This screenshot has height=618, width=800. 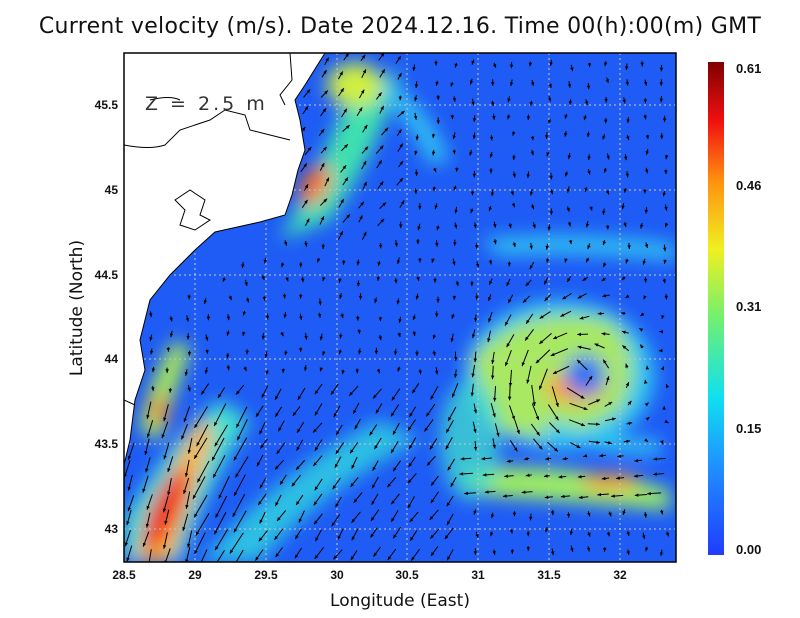 What do you see at coordinates (400, 601) in the screenshot?
I see `x-axis-label: Longitude (East)` at bounding box center [400, 601].